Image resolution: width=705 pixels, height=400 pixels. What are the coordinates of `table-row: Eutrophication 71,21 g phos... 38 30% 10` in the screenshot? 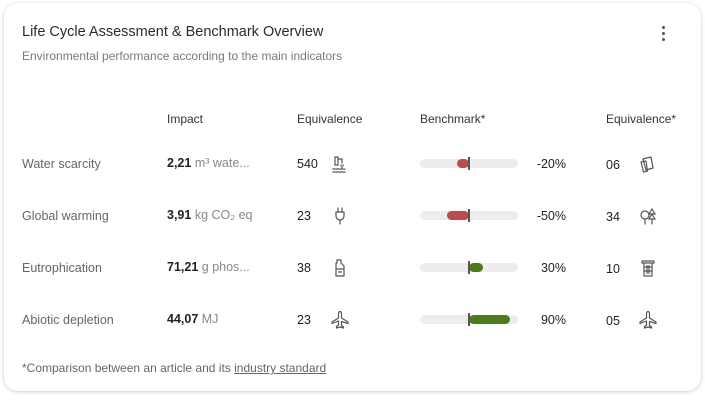 It's located at (352, 268).